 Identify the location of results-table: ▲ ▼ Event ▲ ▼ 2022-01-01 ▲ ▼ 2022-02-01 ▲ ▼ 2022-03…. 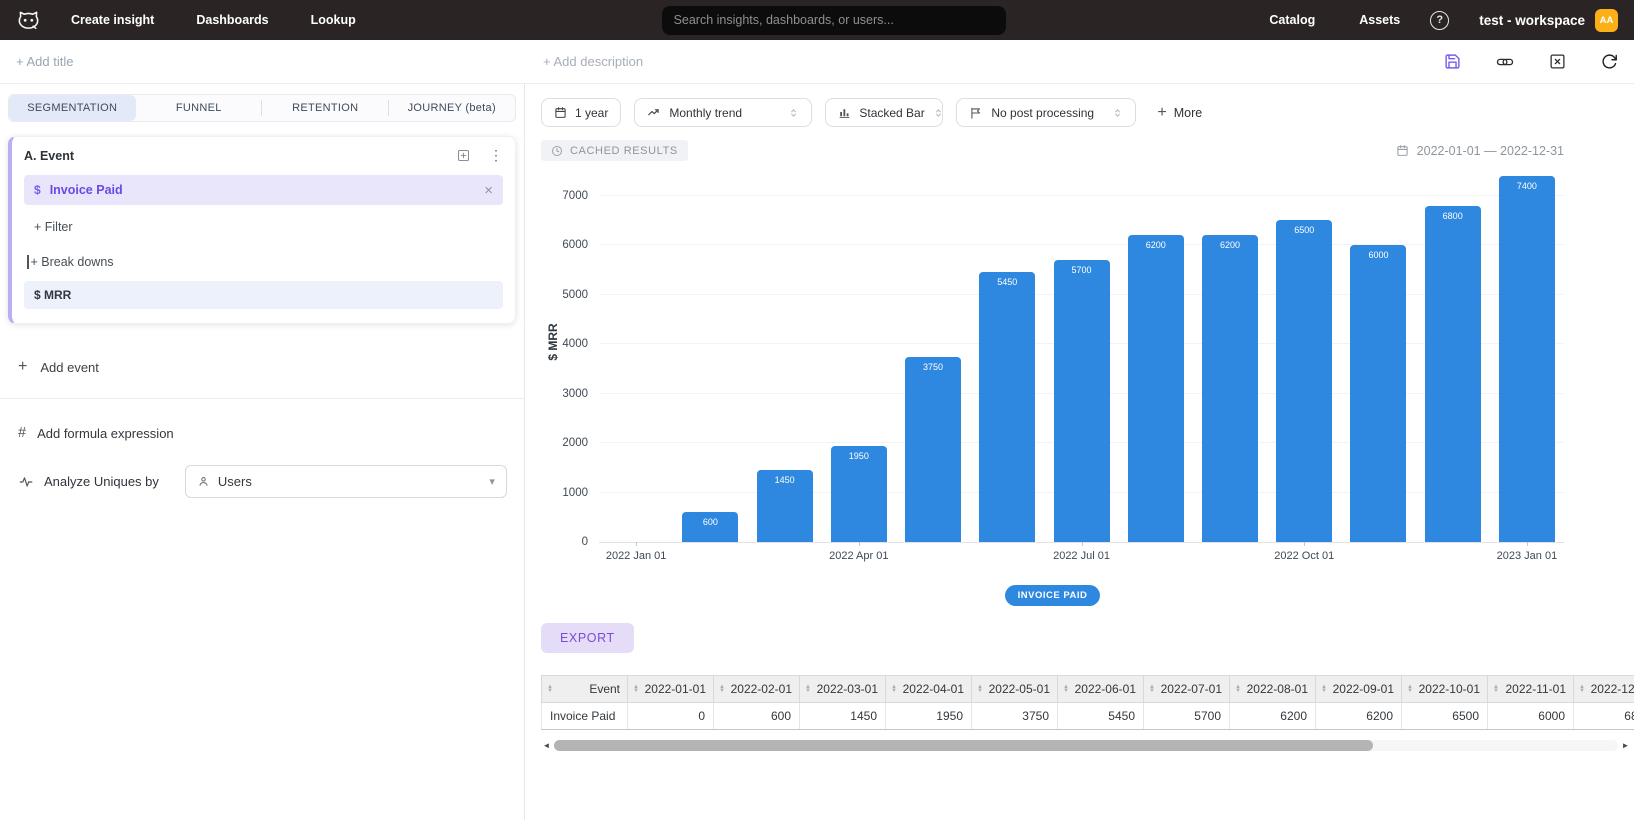
(1087, 702).